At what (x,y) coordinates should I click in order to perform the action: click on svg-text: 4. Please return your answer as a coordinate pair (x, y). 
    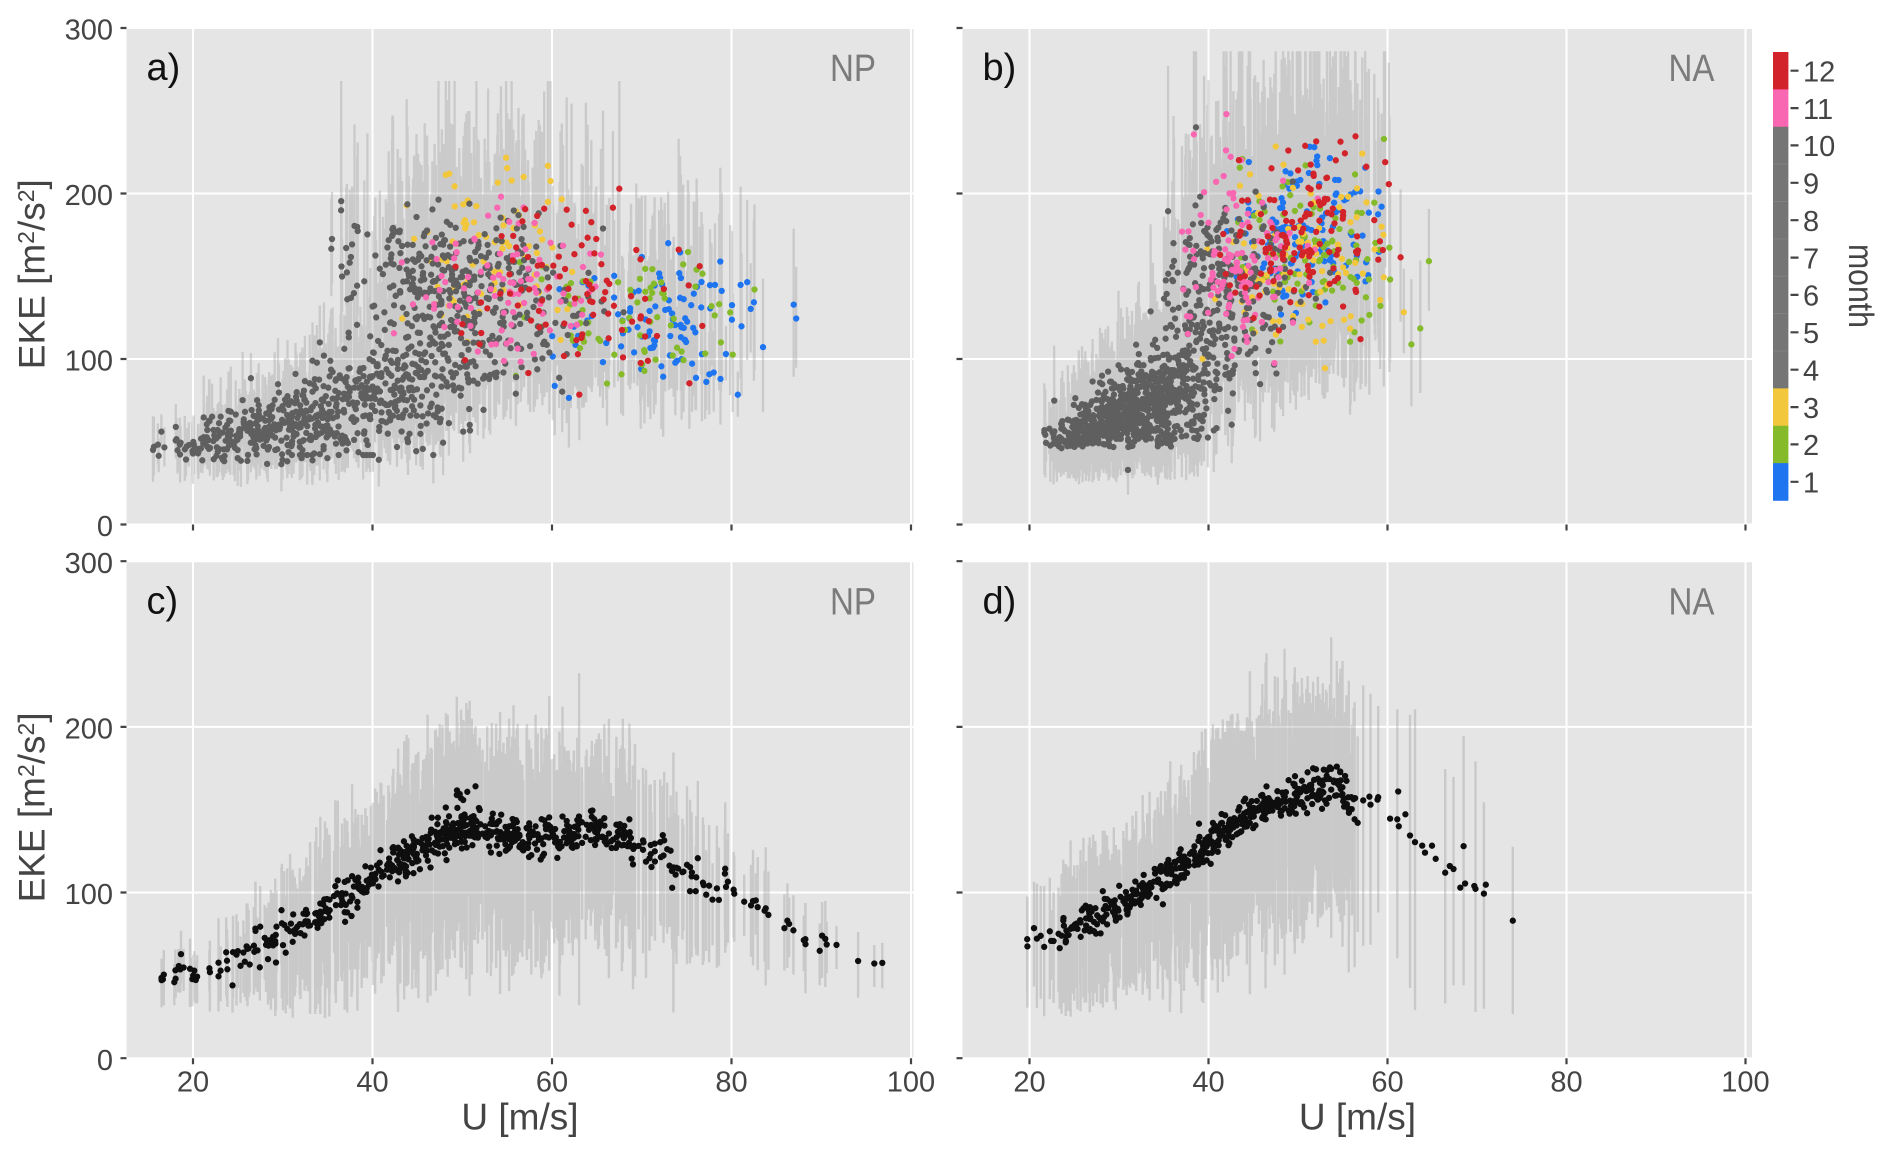
    Looking at the image, I should click on (1811, 372).